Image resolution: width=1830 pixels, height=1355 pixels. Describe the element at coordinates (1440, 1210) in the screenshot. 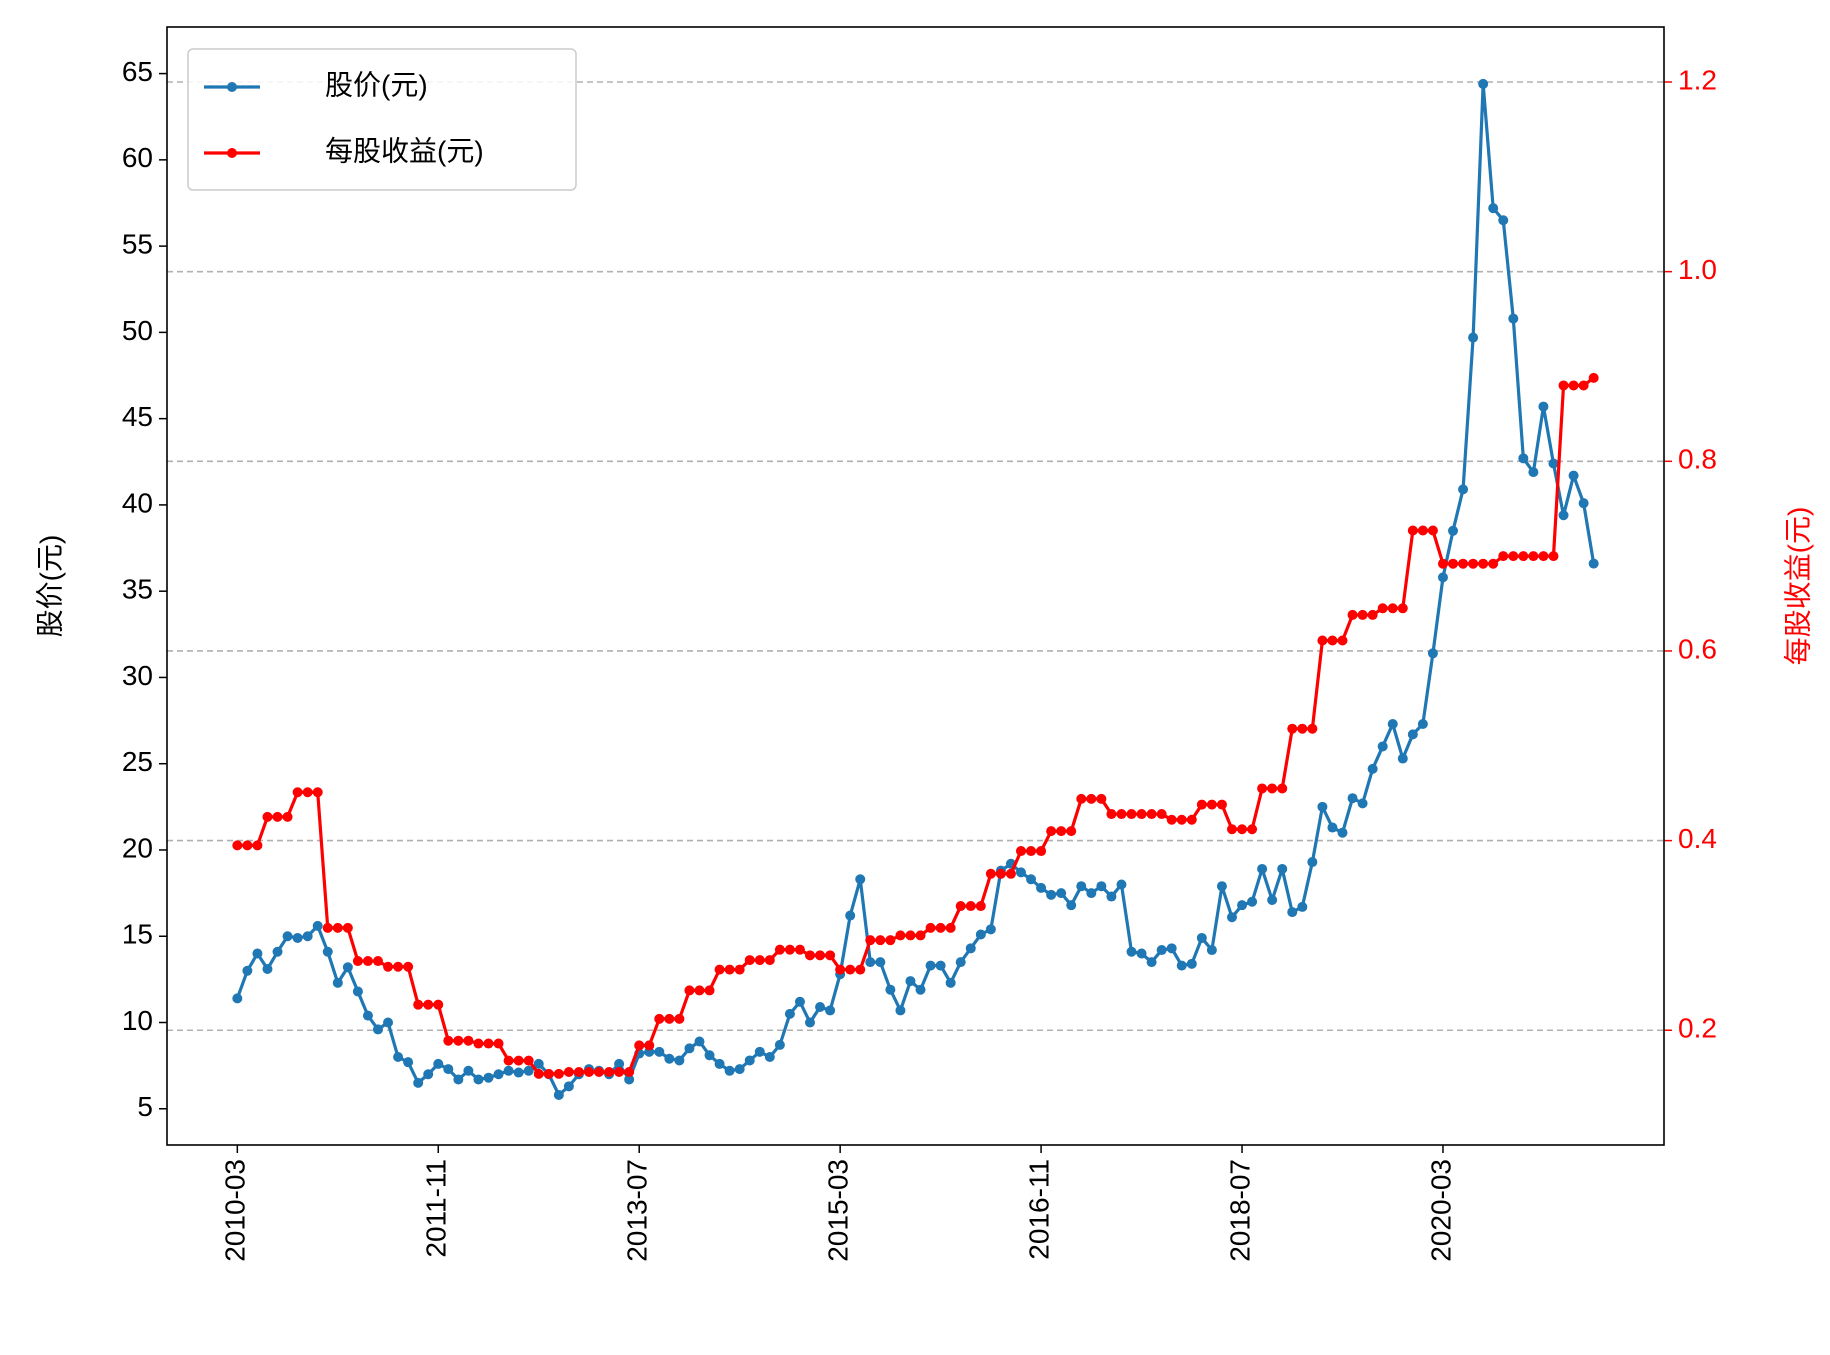

I see `x-tick-label: 2020-03` at that location.